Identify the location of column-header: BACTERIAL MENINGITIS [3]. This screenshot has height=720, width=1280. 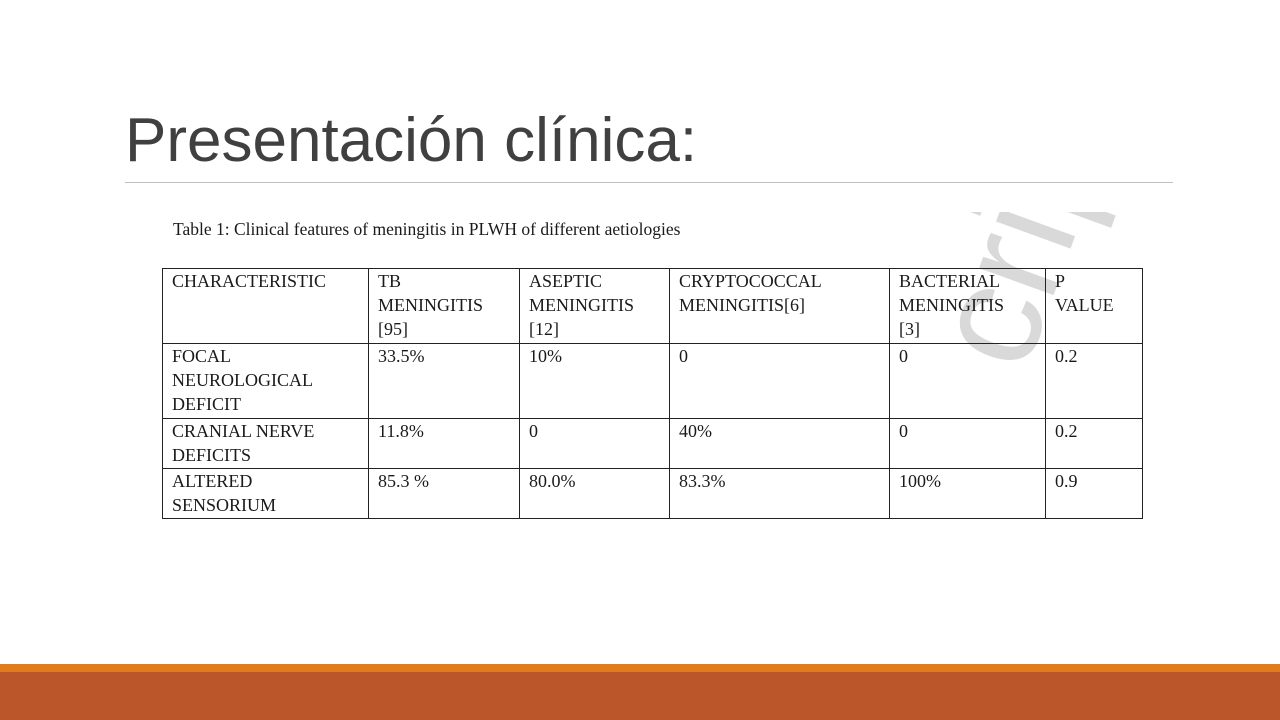
(967, 306).